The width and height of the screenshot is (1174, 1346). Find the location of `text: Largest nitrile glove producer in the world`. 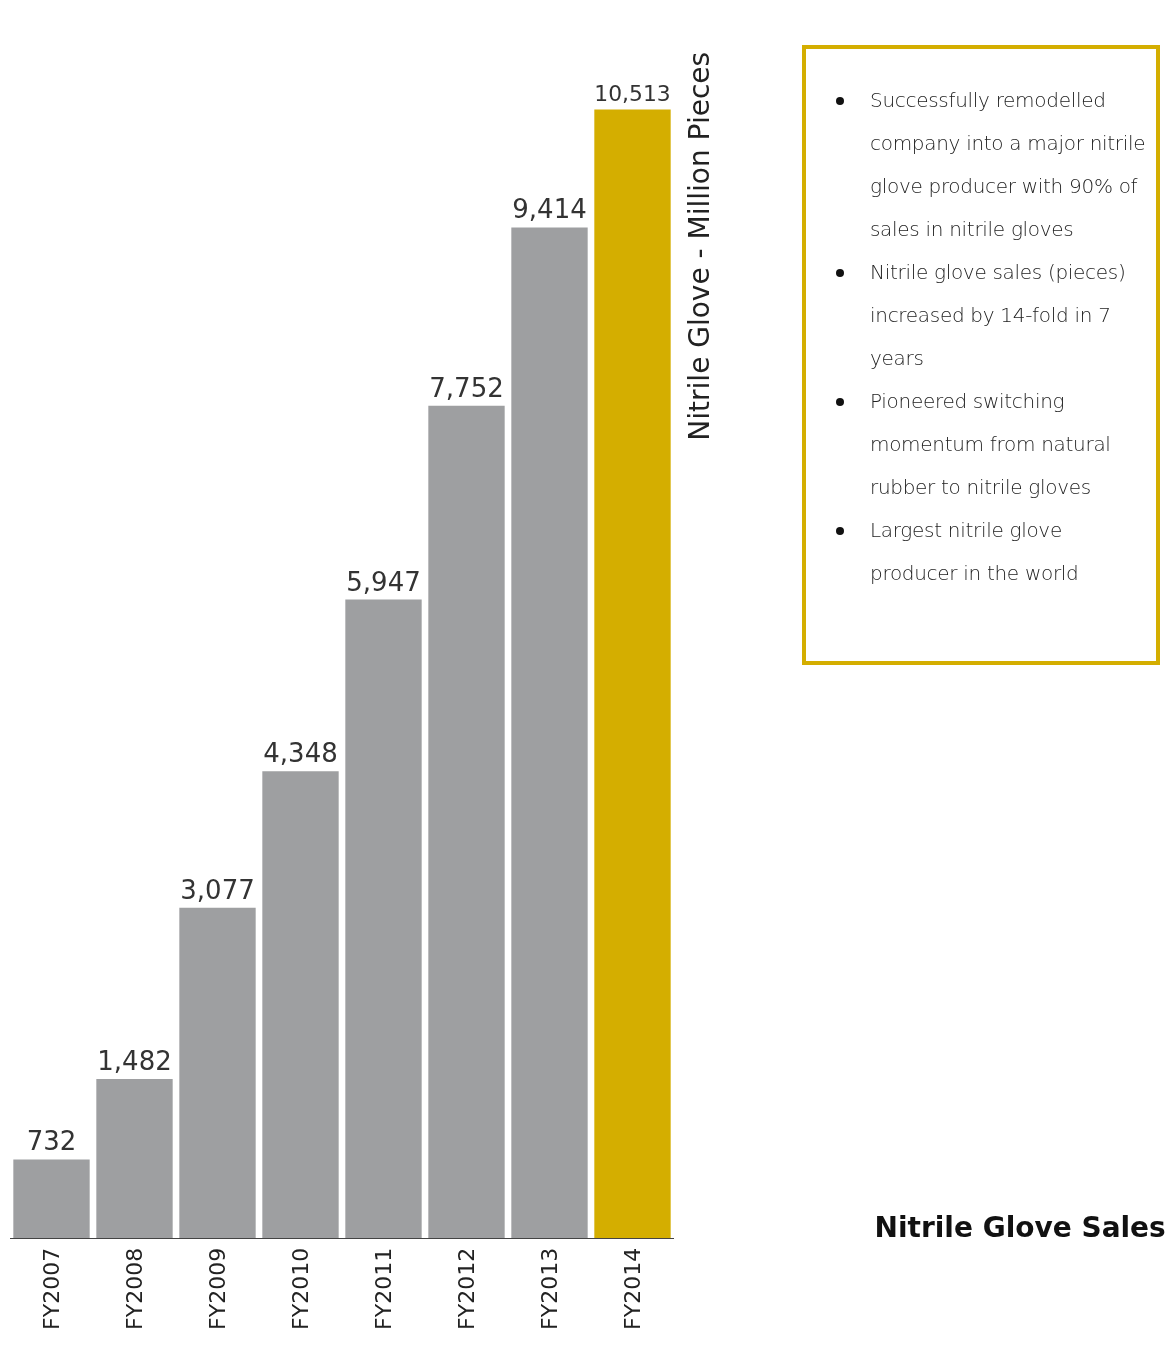

text: Largest nitrile glove producer in the world is located at coordinates (974, 551).